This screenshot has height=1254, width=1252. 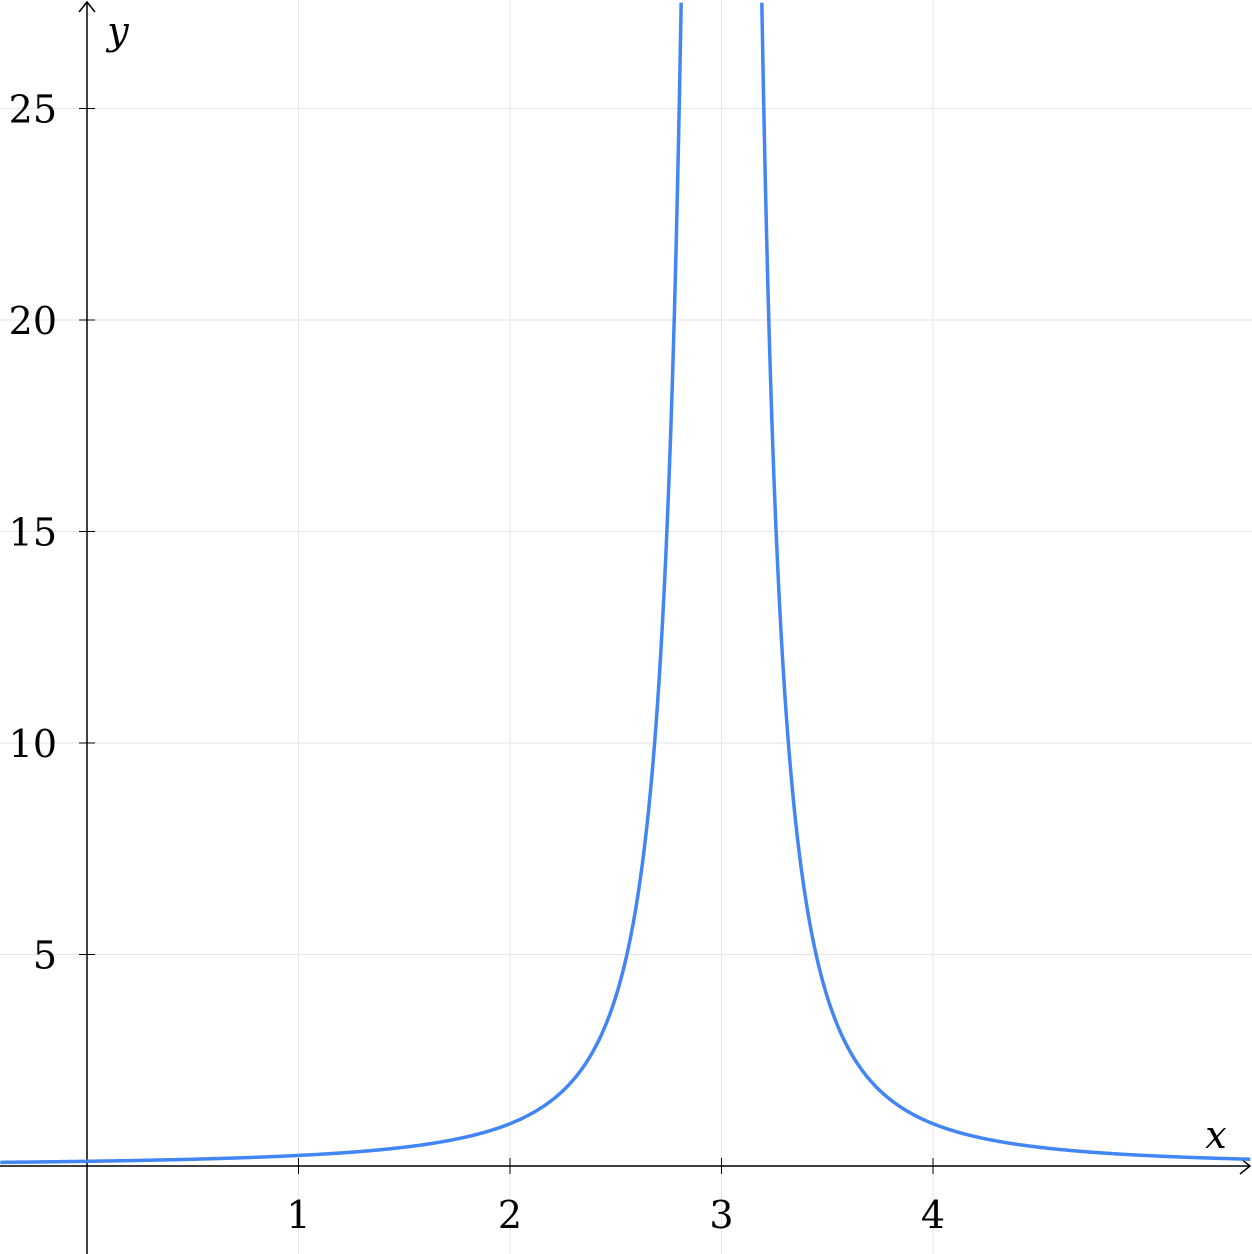 What do you see at coordinates (87, 6) in the screenshot?
I see `y-axis-arrow-icon` at bounding box center [87, 6].